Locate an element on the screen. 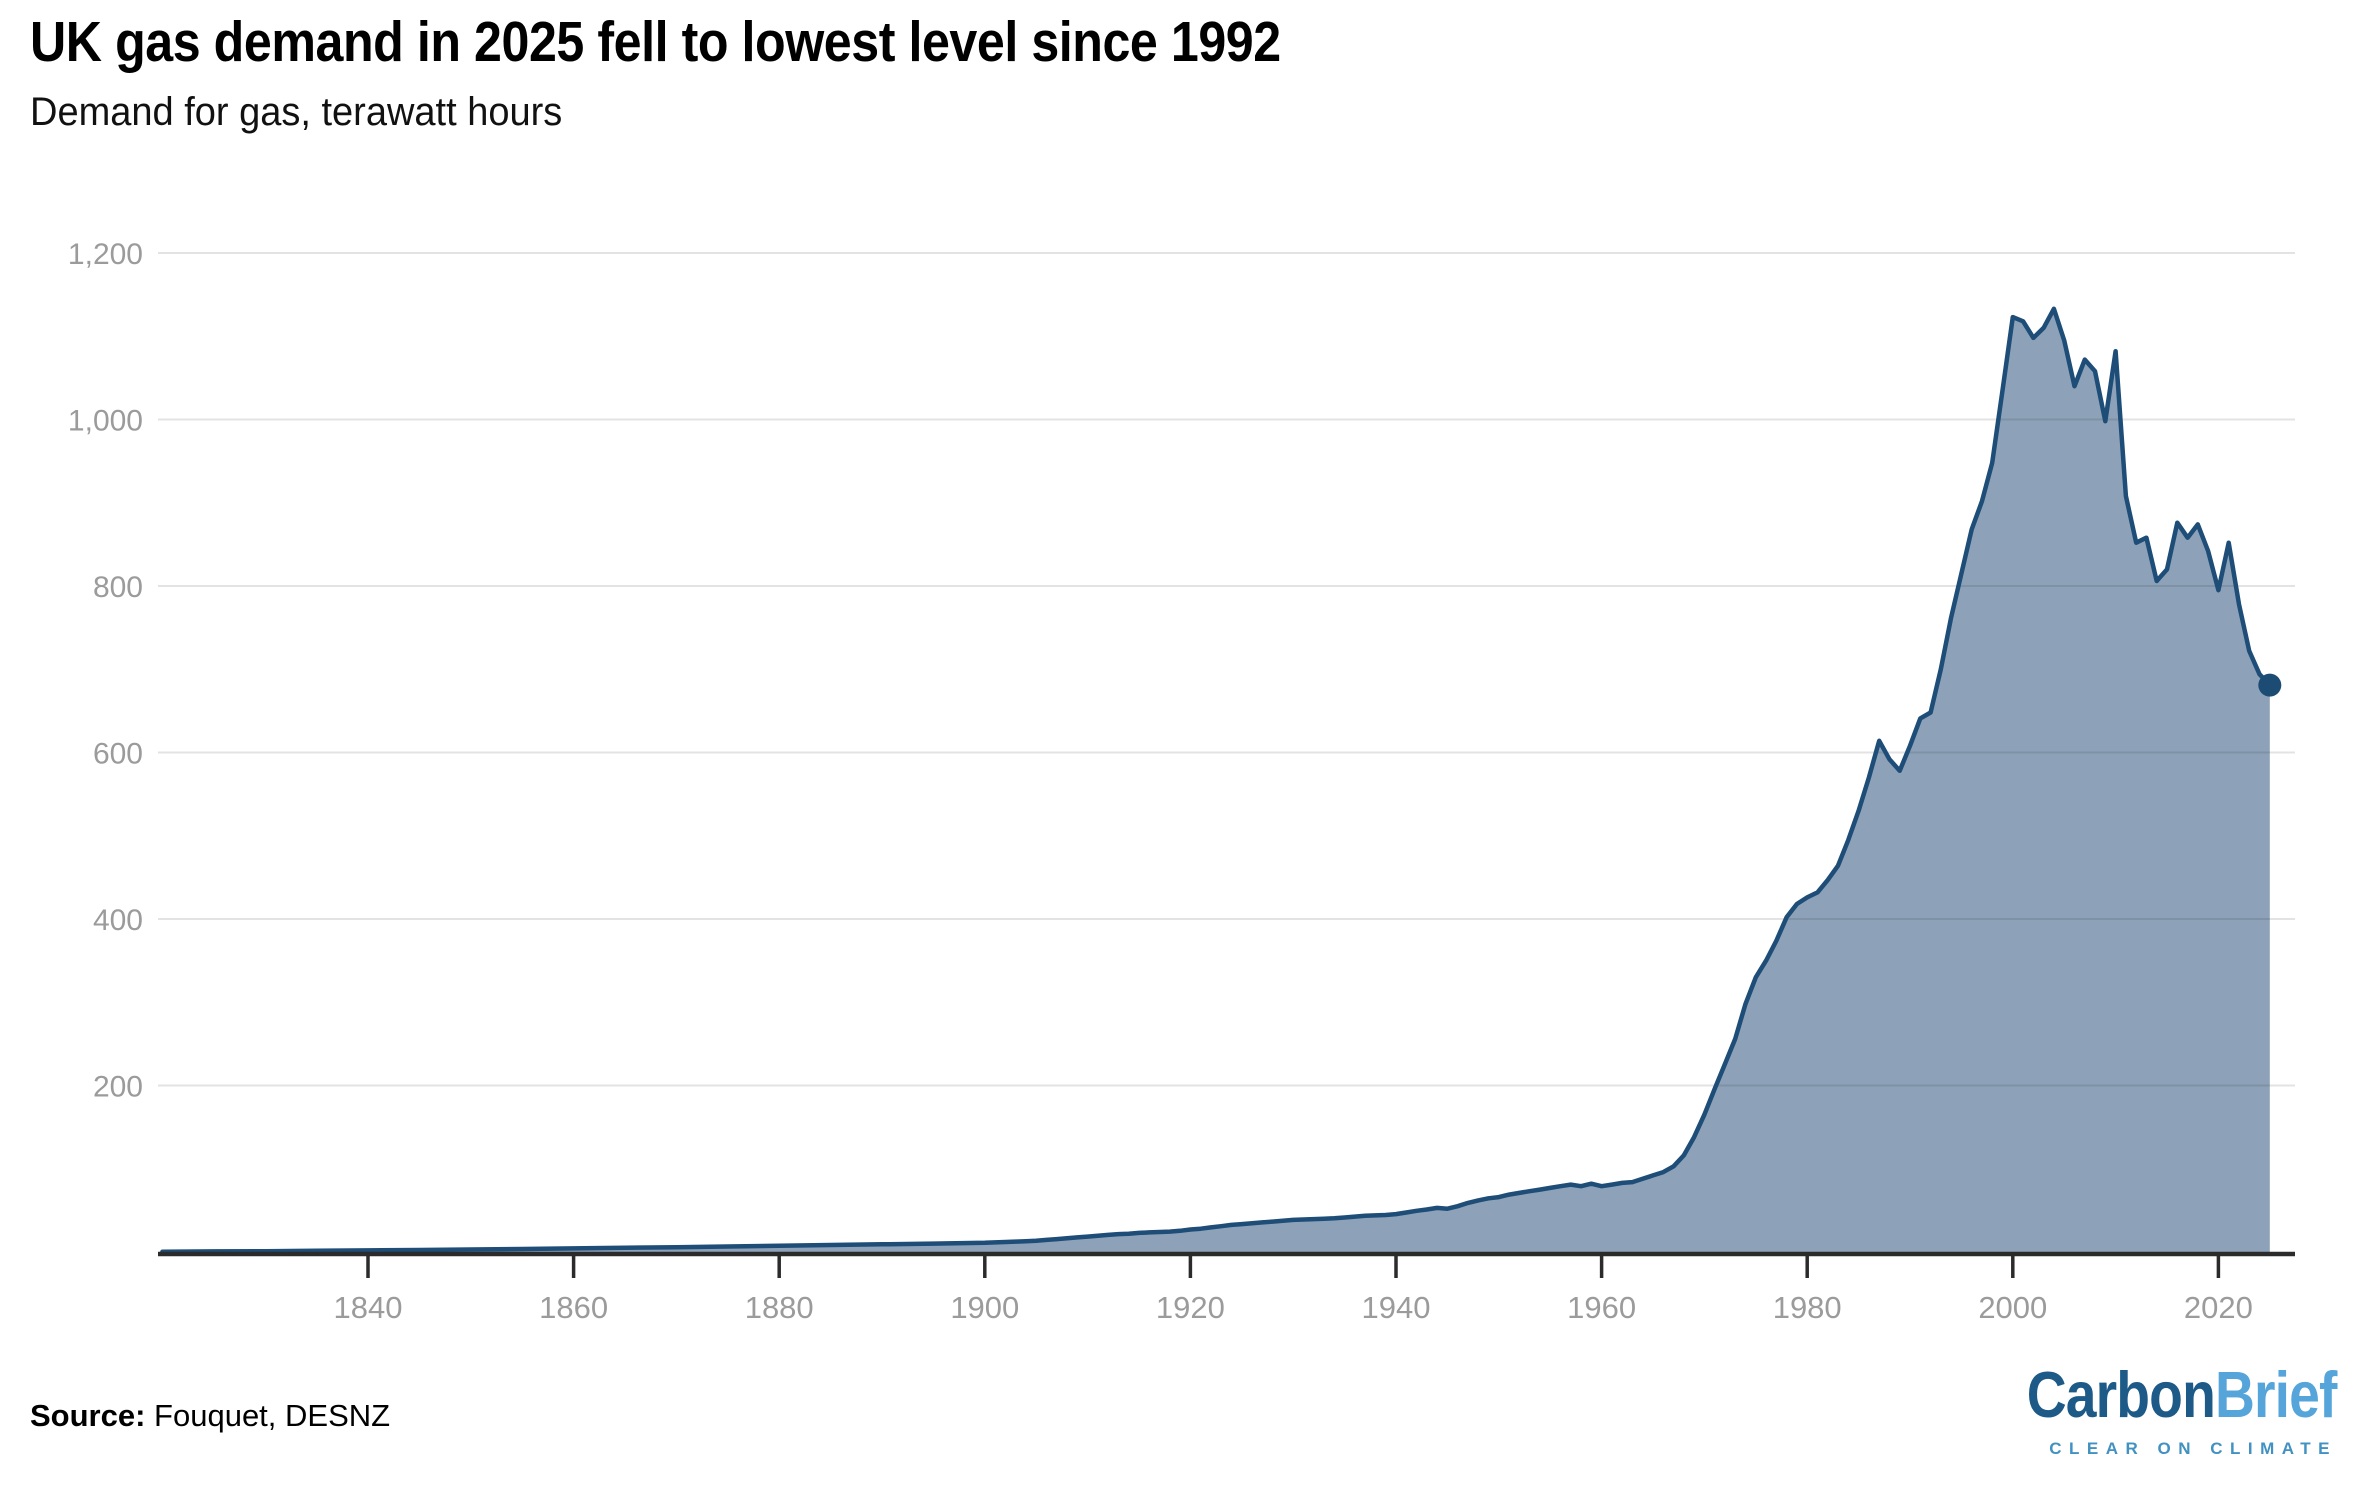 The image size is (2353, 1490). x-tick-label-1840: 1840 is located at coordinates (368, 1307).